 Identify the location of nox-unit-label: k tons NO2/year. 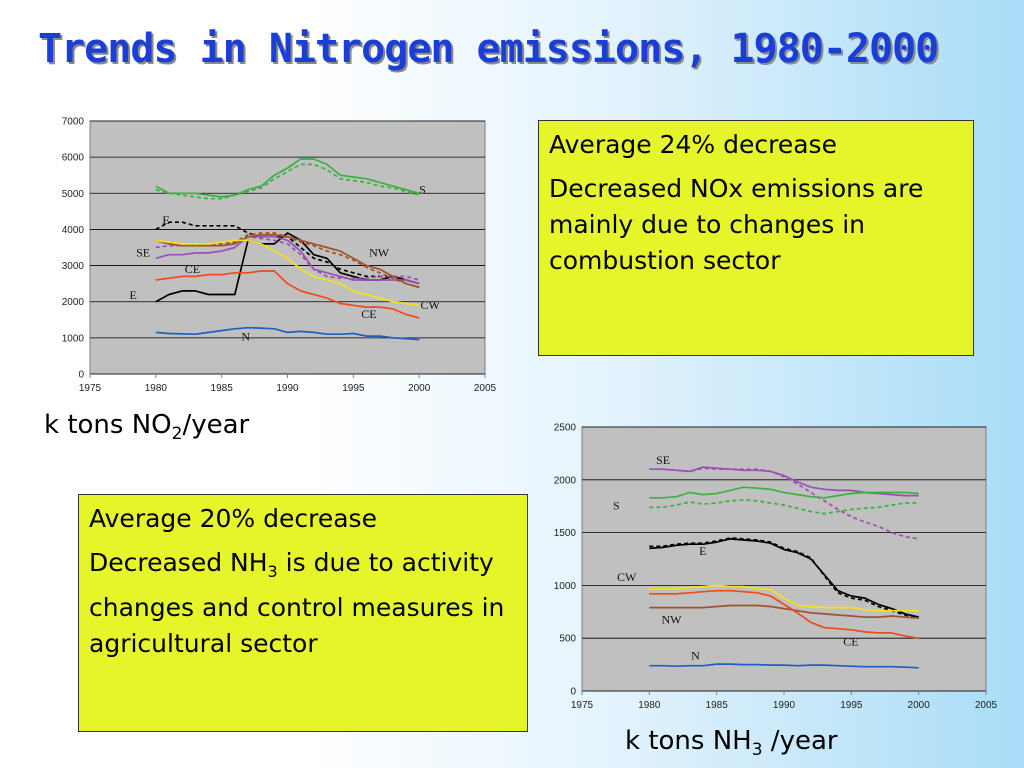
(146, 427).